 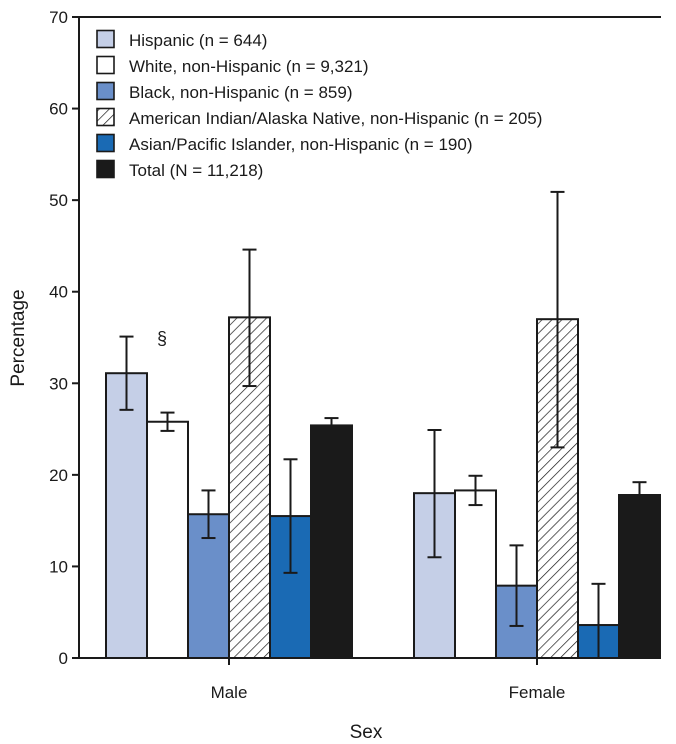 What do you see at coordinates (63, 658) in the screenshot?
I see `y-tick-label: 0` at bounding box center [63, 658].